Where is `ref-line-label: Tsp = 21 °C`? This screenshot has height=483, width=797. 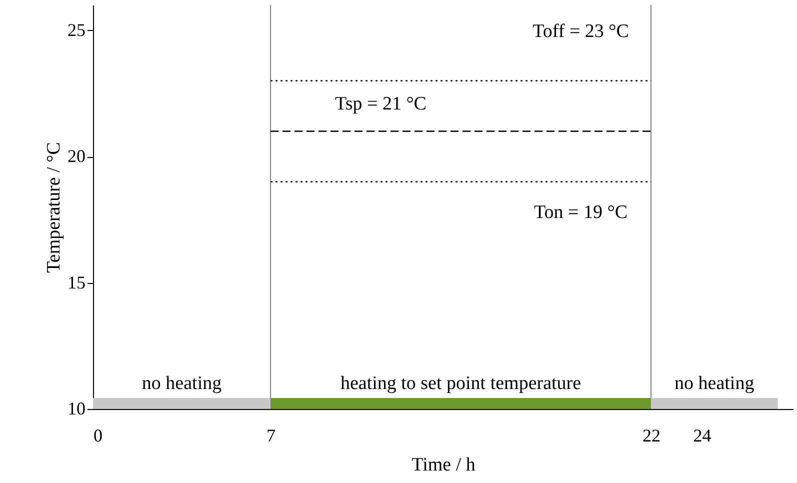
ref-line-label: Tsp = 21 °C is located at coordinates (380, 103).